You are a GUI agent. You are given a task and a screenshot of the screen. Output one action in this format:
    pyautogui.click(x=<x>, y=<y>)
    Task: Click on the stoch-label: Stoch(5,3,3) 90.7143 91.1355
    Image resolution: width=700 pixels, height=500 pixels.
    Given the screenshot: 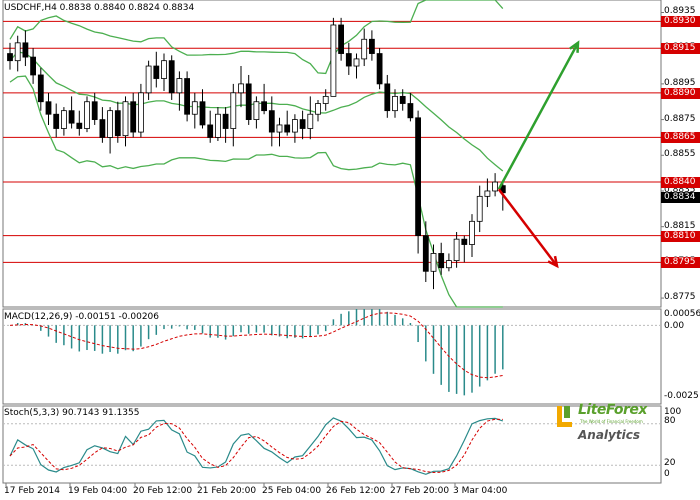 What is the action you would take?
    pyautogui.click(x=72, y=413)
    